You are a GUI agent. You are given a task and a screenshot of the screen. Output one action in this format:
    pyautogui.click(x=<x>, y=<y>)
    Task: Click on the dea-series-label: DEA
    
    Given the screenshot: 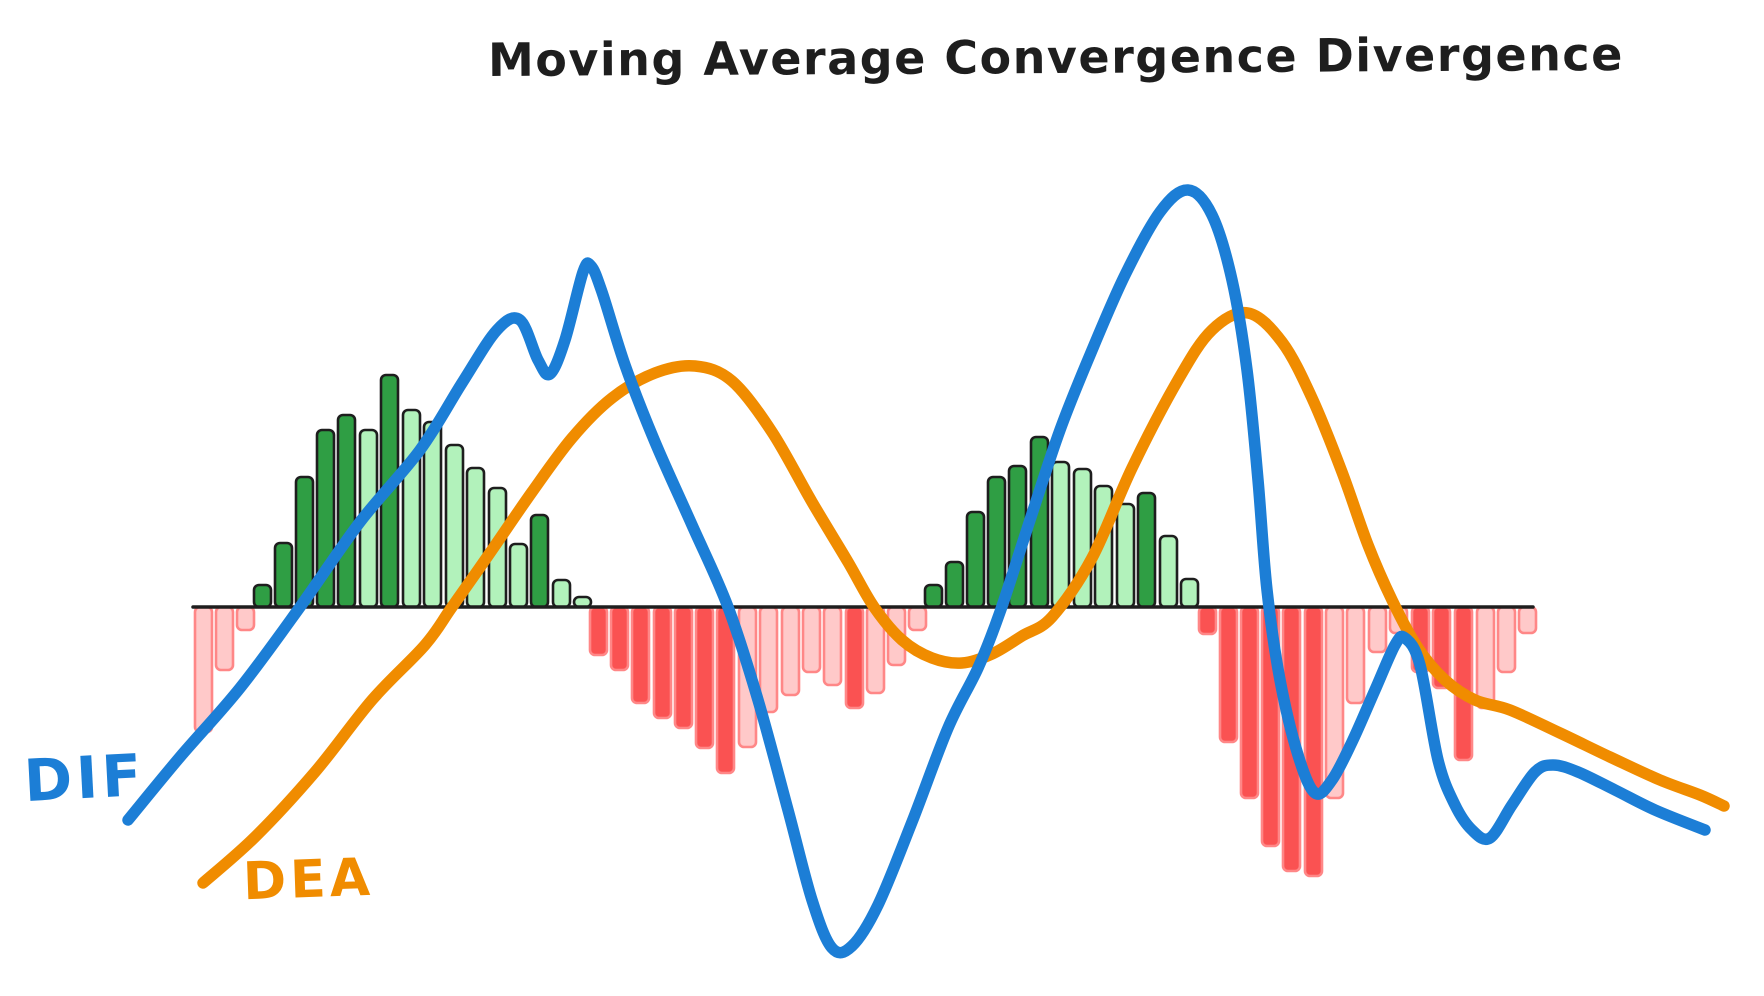 What is the action you would take?
    pyautogui.click(x=308, y=880)
    